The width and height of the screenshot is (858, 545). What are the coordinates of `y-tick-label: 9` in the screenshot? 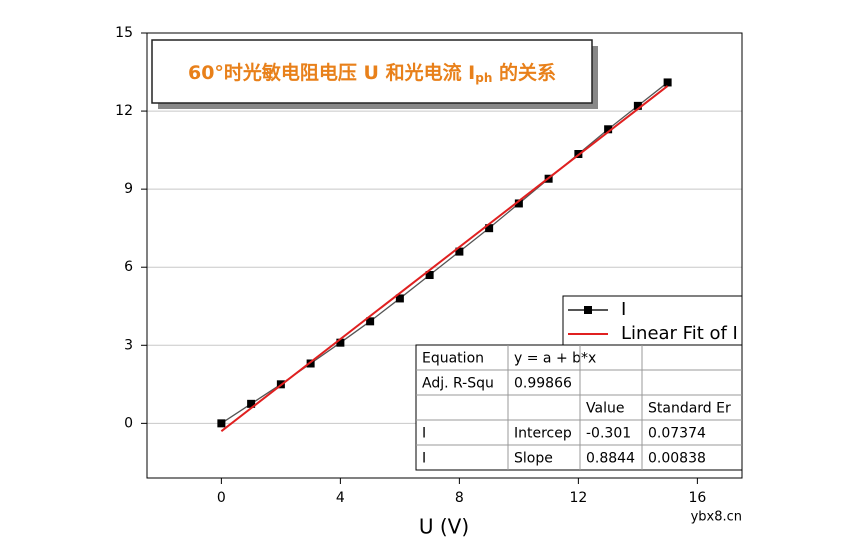 It's located at (128, 189).